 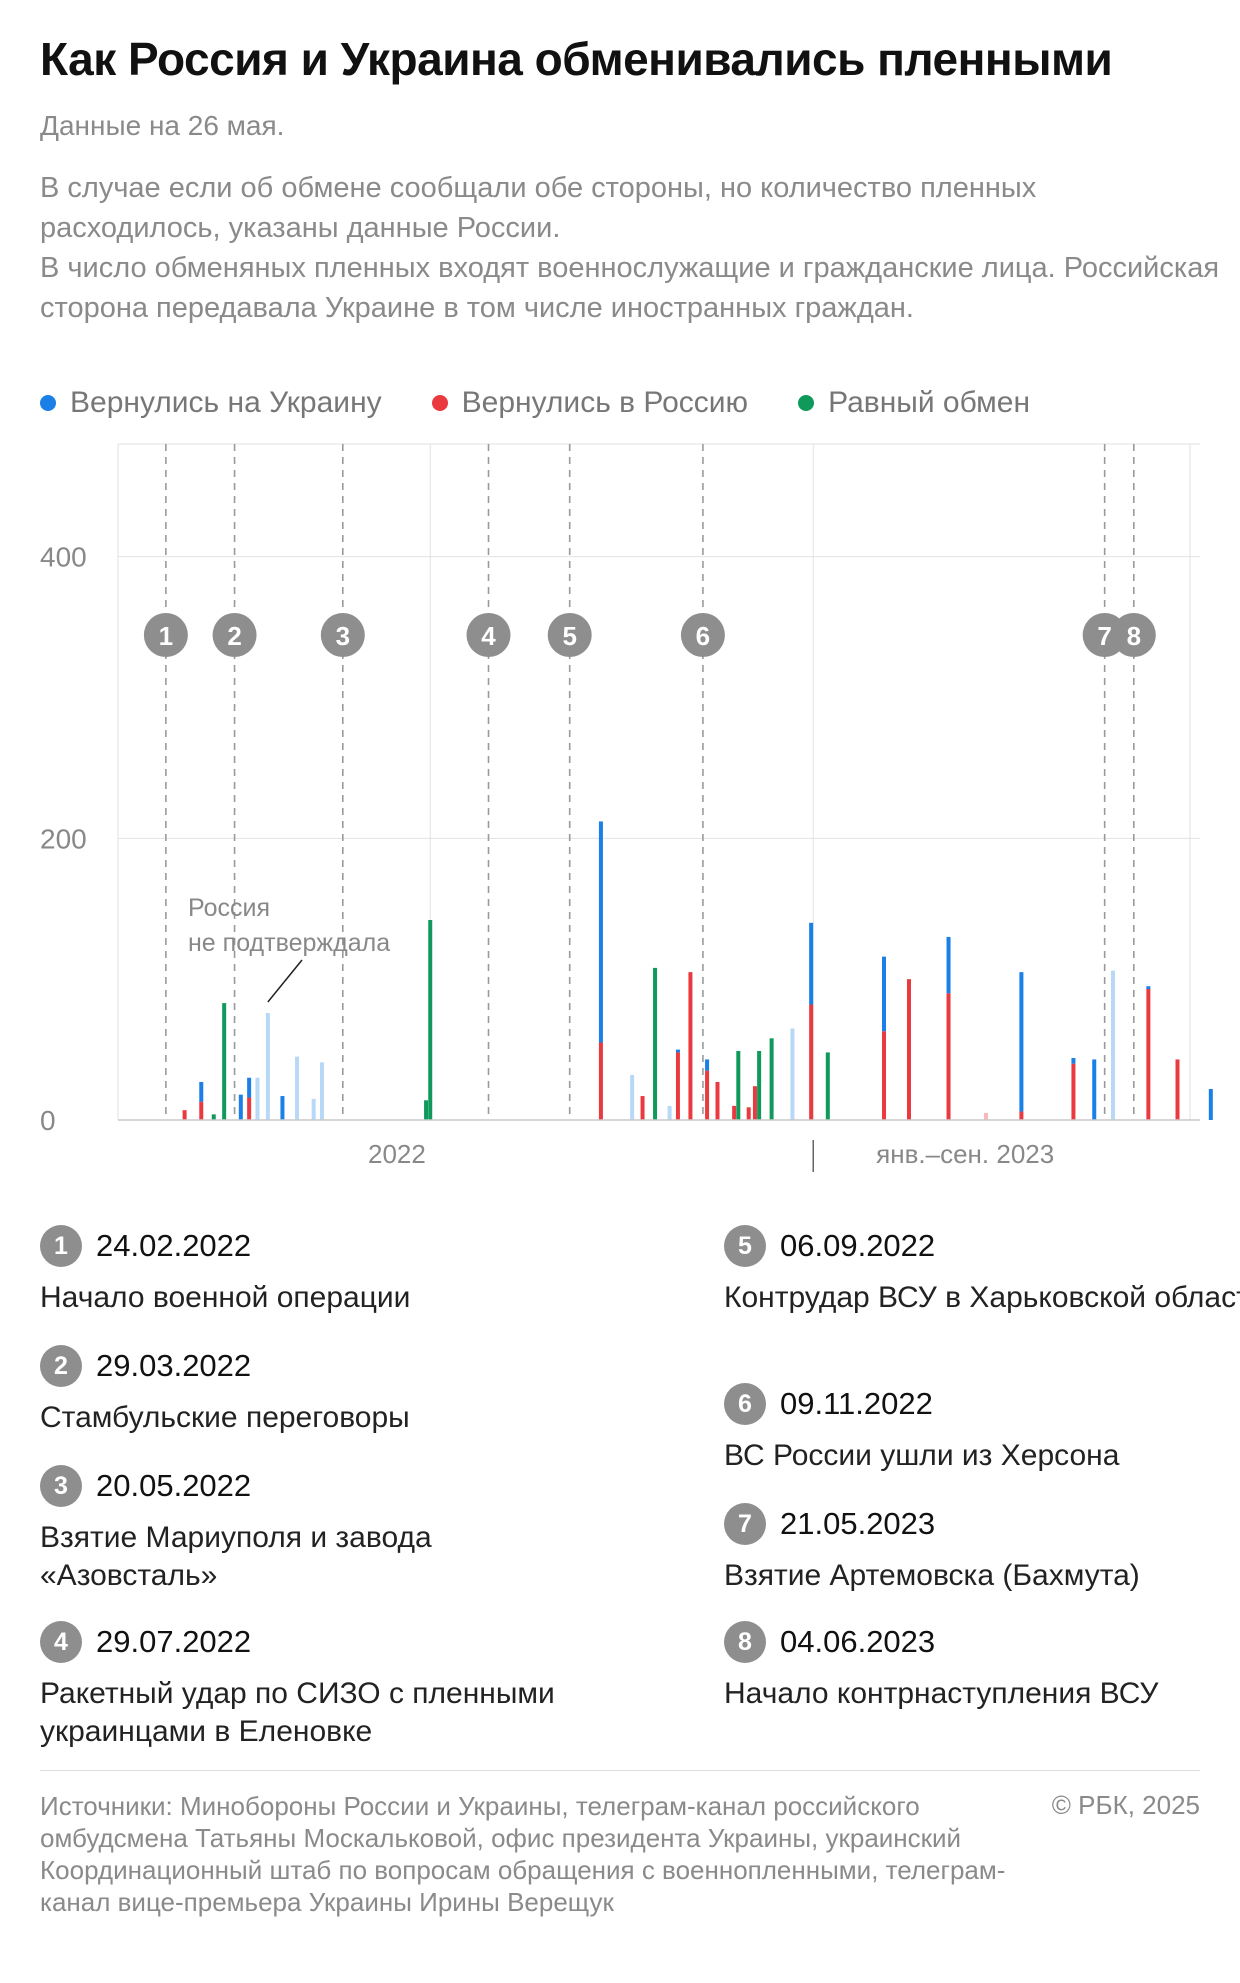 I want to click on legend-label-ukraine: Вернулись на Украину, so click(x=226, y=402).